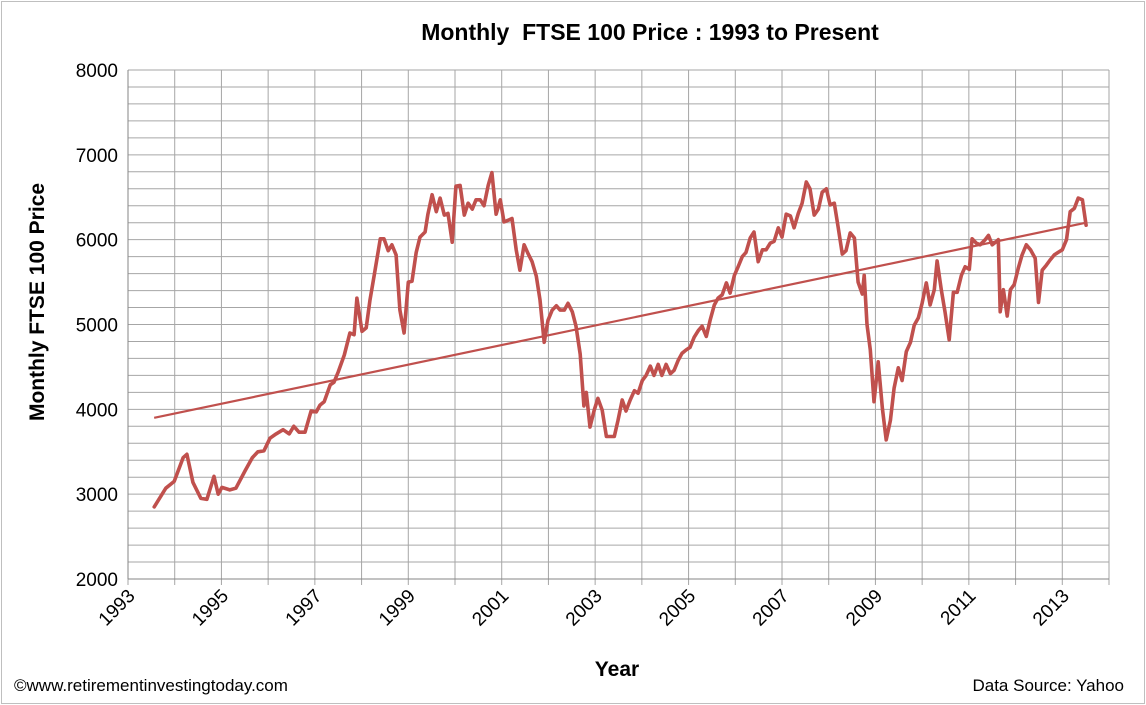 Image resolution: width=1146 pixels, height=705 pixels. Describe the element at coordinates (397, 608) in the screenshot. I see `x-tick-label: 1999` at that location.